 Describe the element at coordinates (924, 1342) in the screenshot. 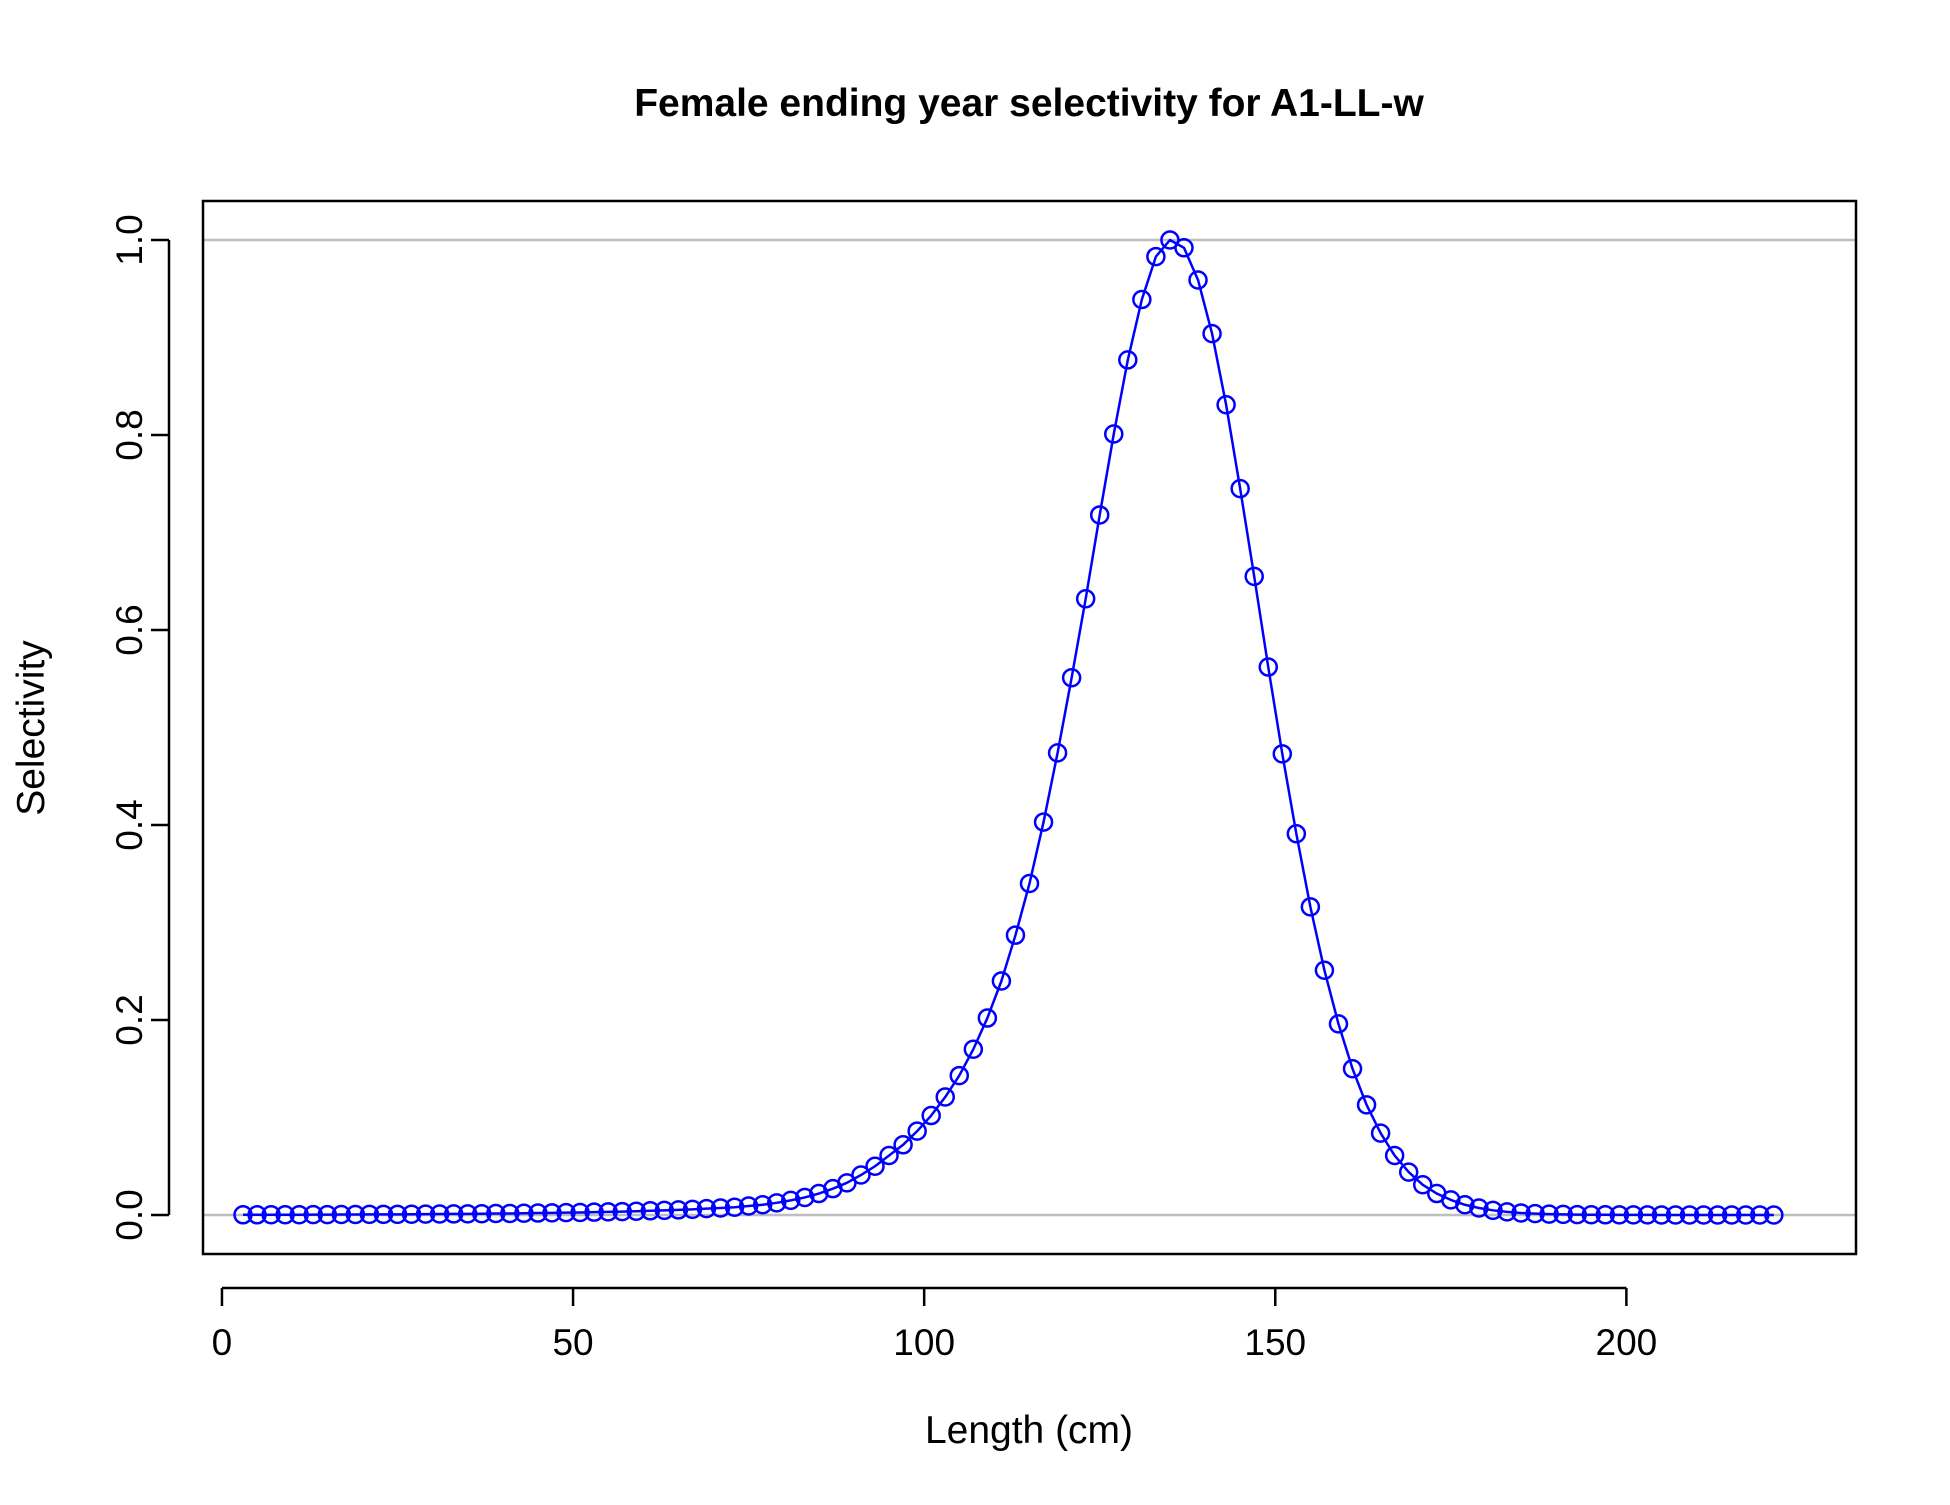

I see `x-tick-label: 100` at that location.